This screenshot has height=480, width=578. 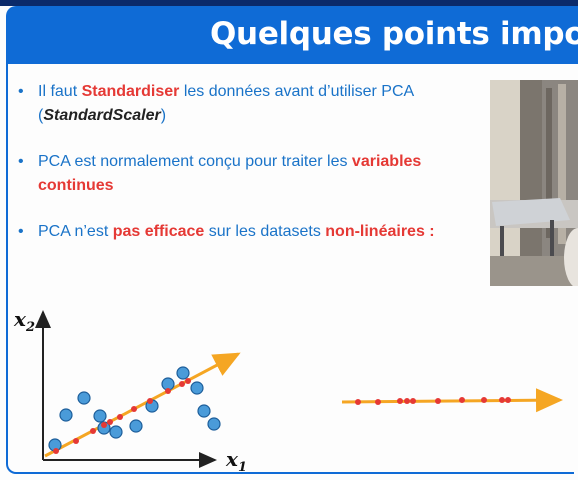 I want to click on top-bar, so click(x=289, y=3).